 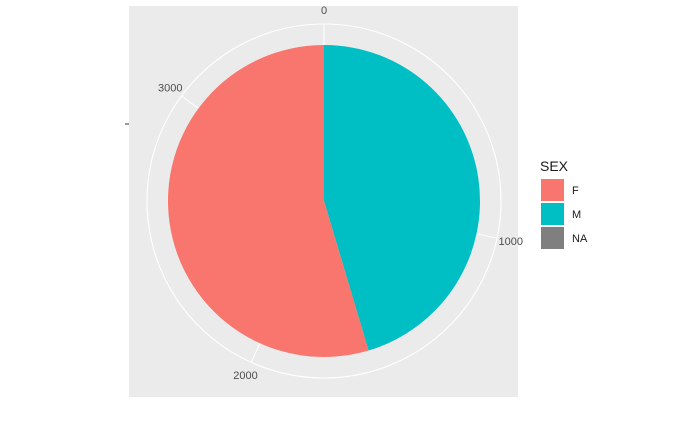 I want to click on tick-label-3000: 3000, so click(x=170, y=89).